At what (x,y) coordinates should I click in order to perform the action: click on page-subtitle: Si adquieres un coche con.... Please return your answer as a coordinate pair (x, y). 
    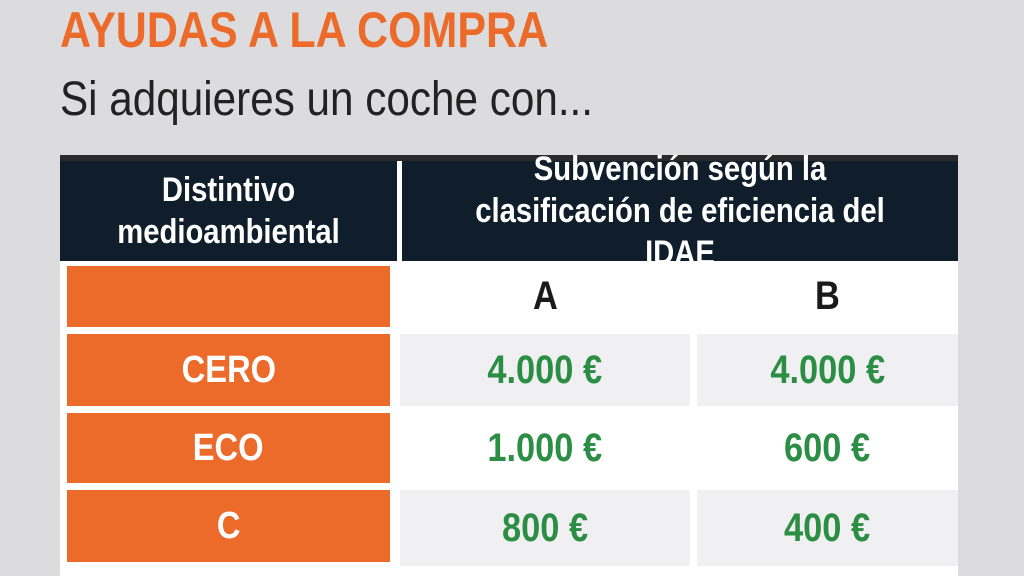
    Looking at the image, I should click on (327, 99).